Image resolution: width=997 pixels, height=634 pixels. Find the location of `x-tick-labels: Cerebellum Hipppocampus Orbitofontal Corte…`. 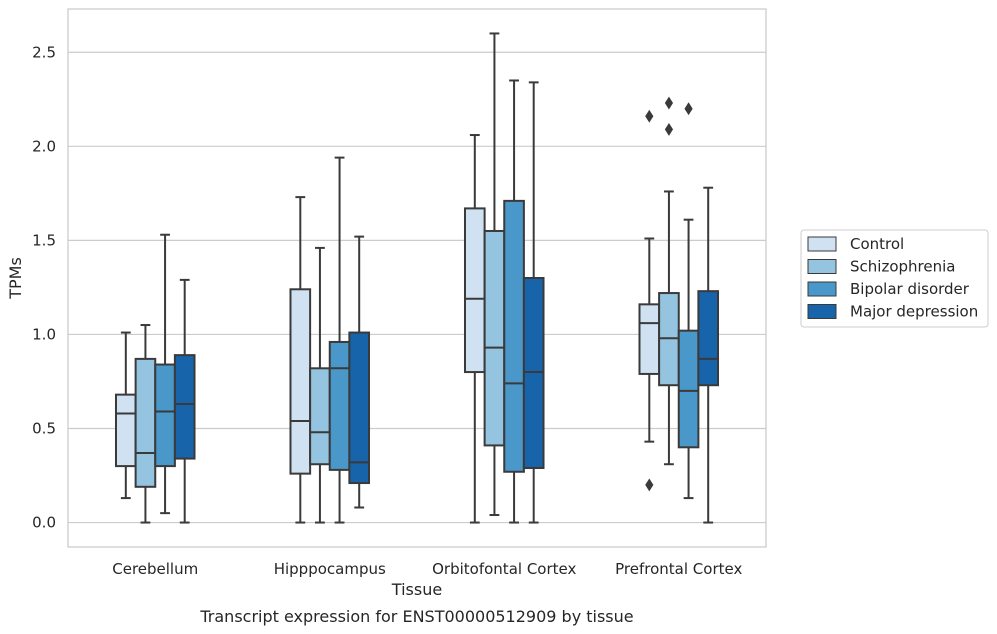

x-tick-labels: Cerebellum Hipppocampus Orbitofontal Corte… is located at coordinates (427, 569).